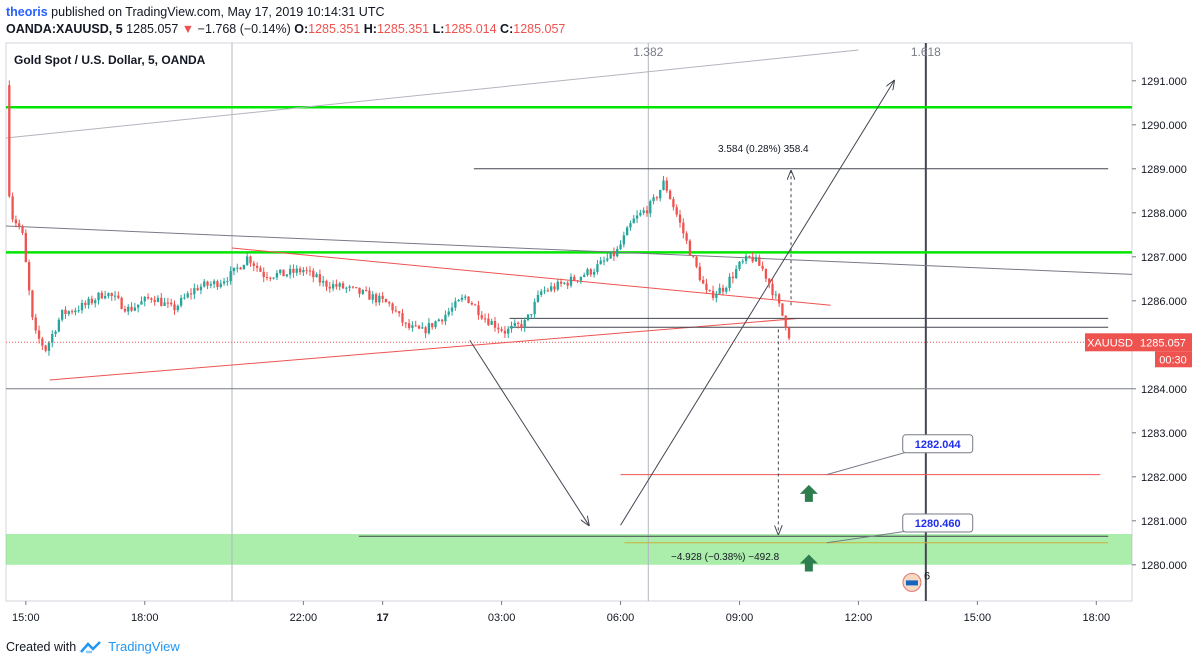  I want to click on chart-title: Gold Spot / U.S. Dollar, 5, OANDA, so click(110, 60).